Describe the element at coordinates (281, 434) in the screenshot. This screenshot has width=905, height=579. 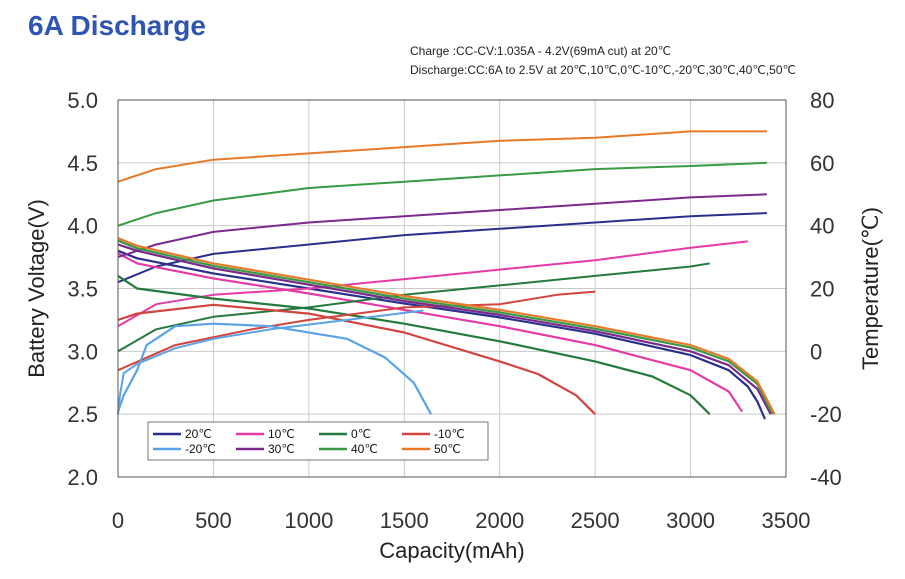
I see `legend-label: 10℃` at that location.